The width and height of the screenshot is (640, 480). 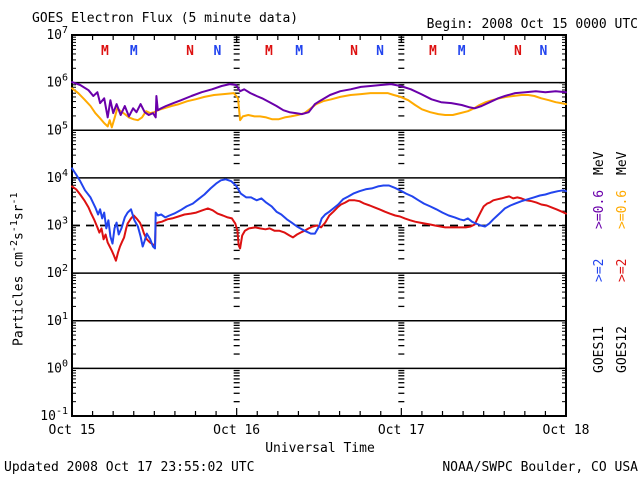 I want to click on series-goes11-e2, so click(x=319, y=208).